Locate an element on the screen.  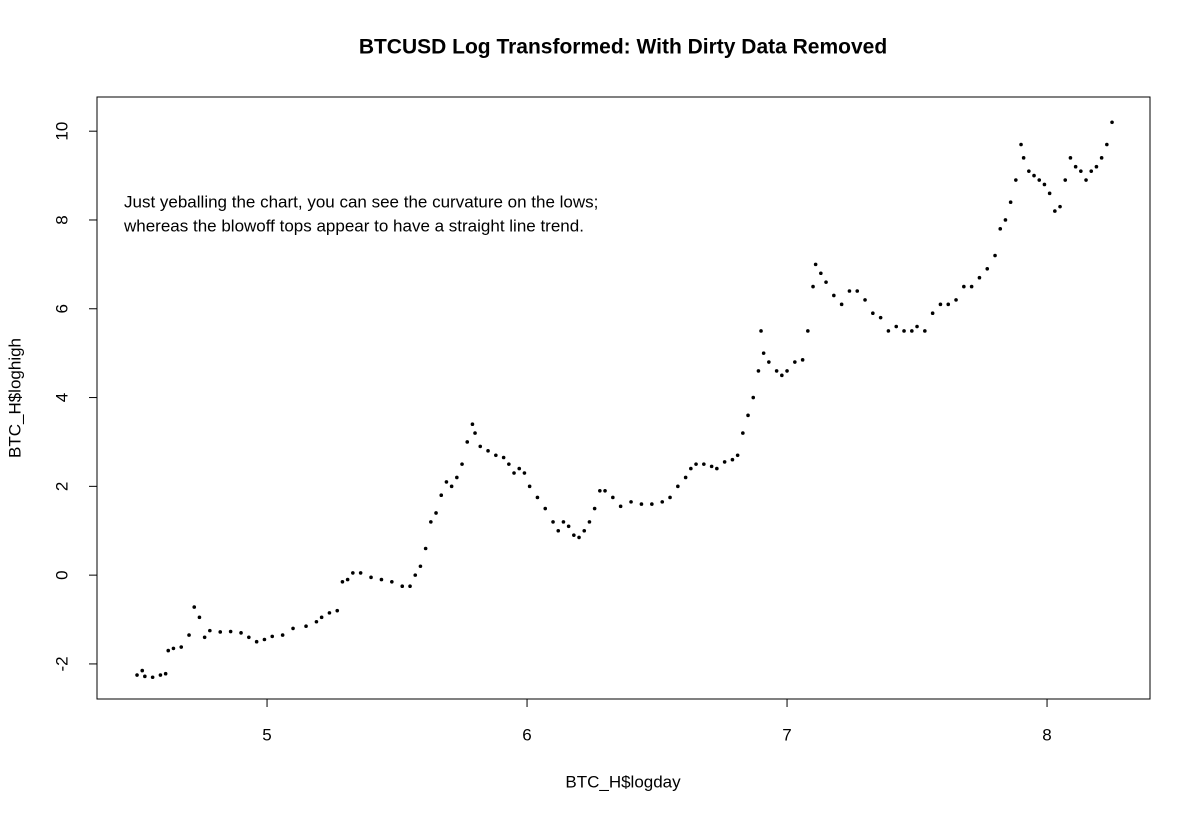
x-tick-label: 6 is located at coordinates (526, 734).